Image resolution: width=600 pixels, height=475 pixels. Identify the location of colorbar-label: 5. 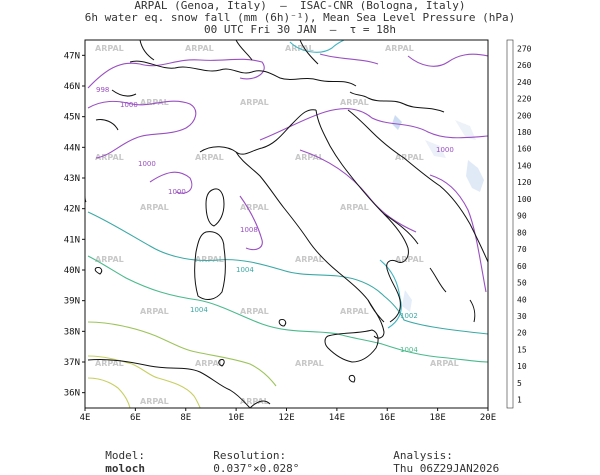
(519, 383).